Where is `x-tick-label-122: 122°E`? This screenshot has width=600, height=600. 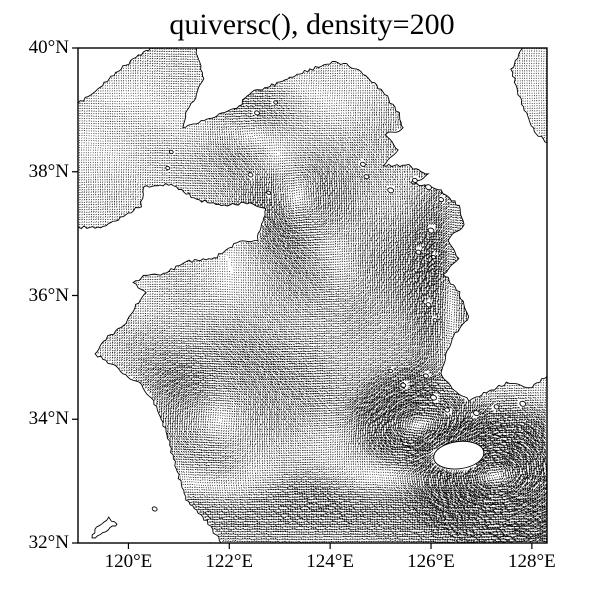 x-tick-label-122: 122°E is located at coordinates (229, 561).